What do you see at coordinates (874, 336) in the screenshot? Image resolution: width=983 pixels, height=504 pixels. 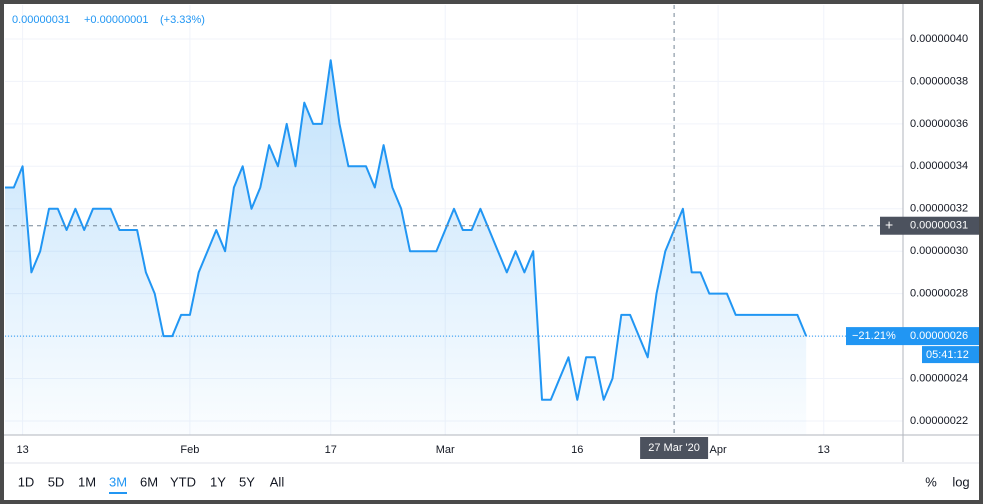 I see `last-price-change: −21.21%` at bounding box center [874, 336].